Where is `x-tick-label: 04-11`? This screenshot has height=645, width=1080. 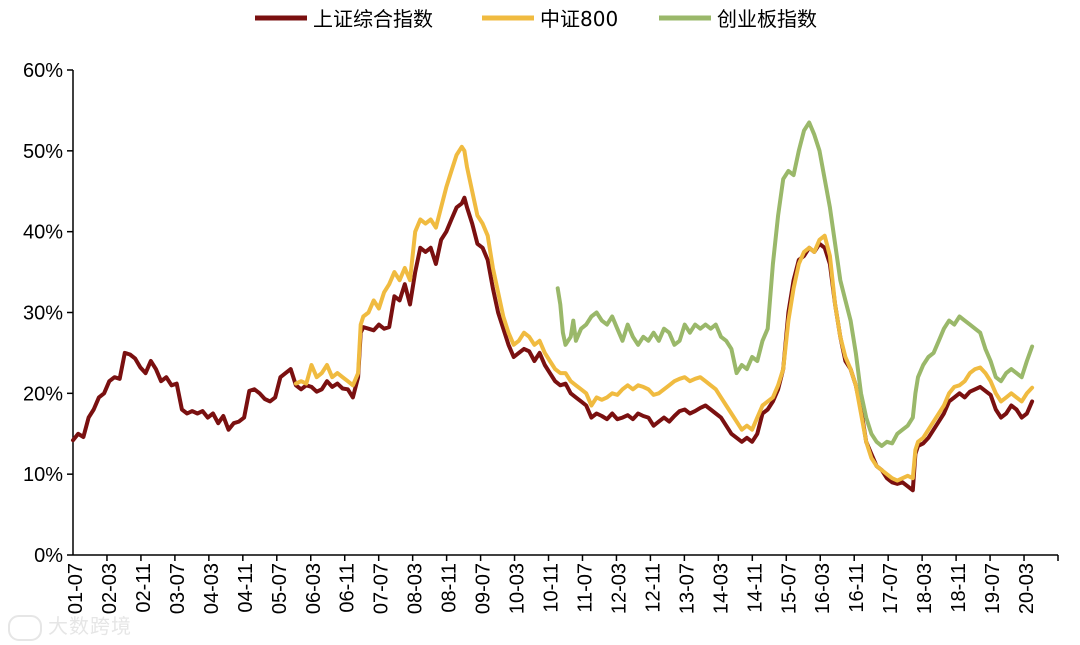
x-tick-label: 04-11 is located at coordinates (246, 588).